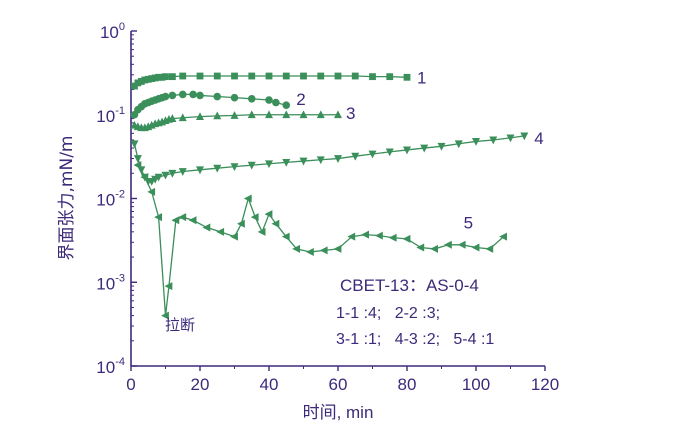  What do you see at coordinates (409, 285) in the screenshot?
I see `system-annotation: CBET-13：AS-0-4` at bounding box center [409, 285].